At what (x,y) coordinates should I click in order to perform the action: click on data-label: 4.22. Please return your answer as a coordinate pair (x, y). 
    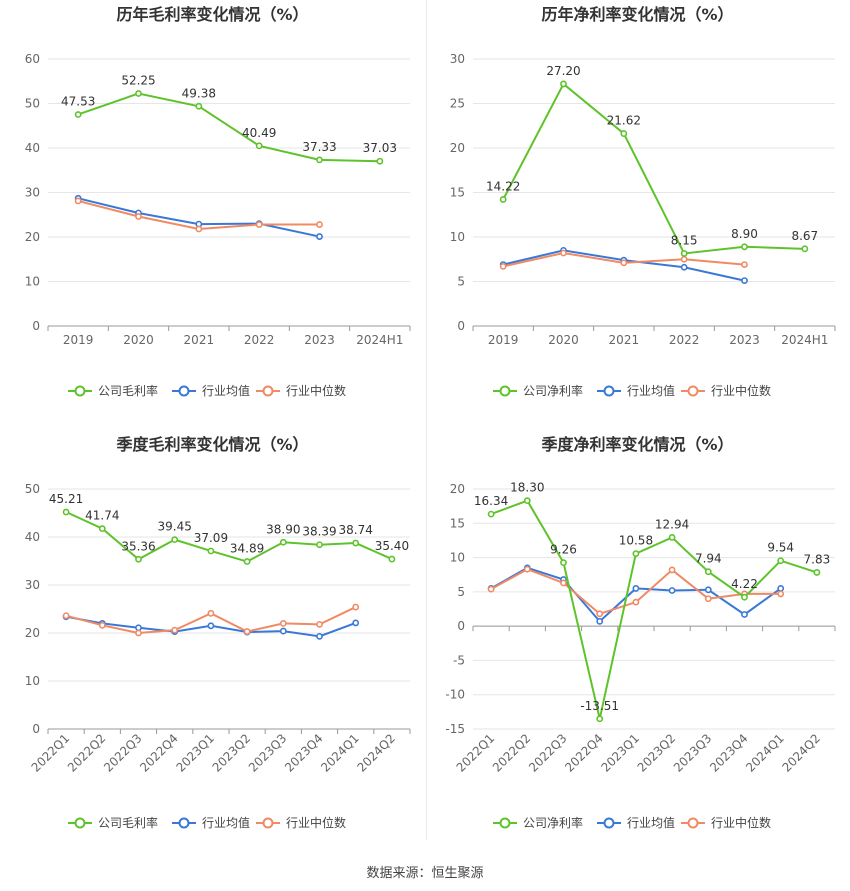
    Looking at the image, I should click on (744, 584).